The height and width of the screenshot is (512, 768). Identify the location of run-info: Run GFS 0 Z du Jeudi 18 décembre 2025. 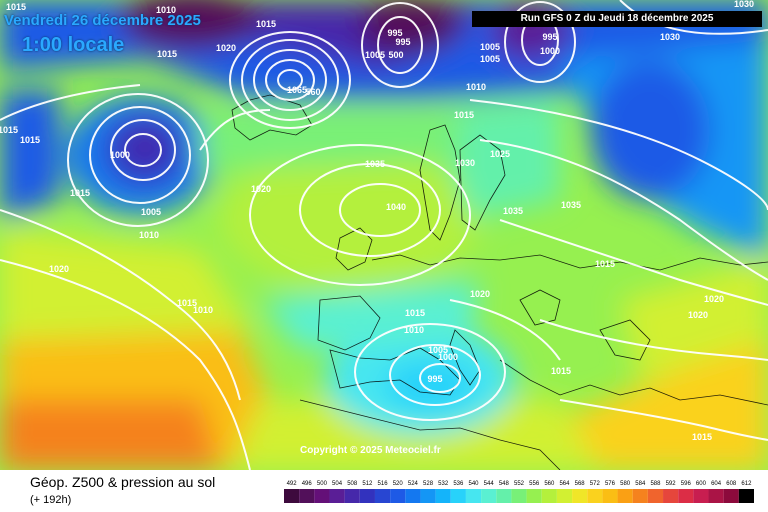
(617, 19).